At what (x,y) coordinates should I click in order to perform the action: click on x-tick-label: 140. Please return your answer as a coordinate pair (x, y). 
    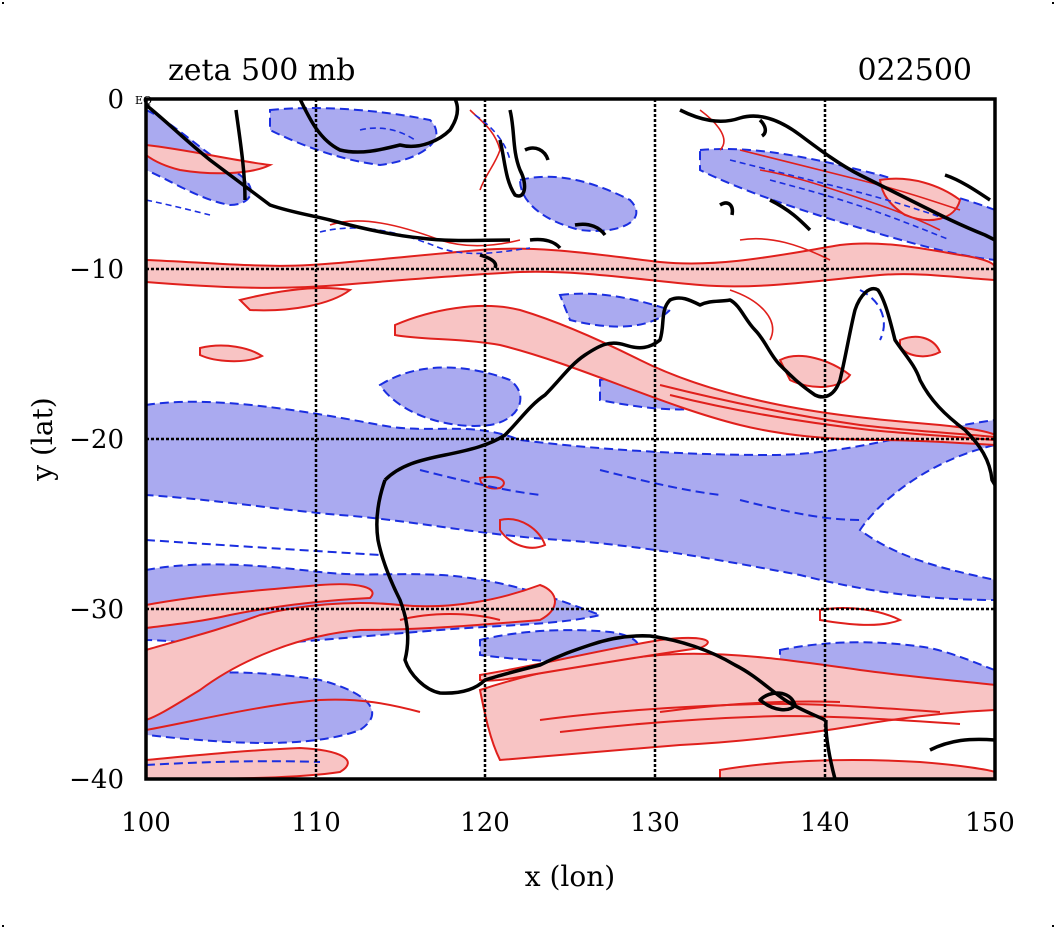
    Looking at the image, I should click on (825, 823).